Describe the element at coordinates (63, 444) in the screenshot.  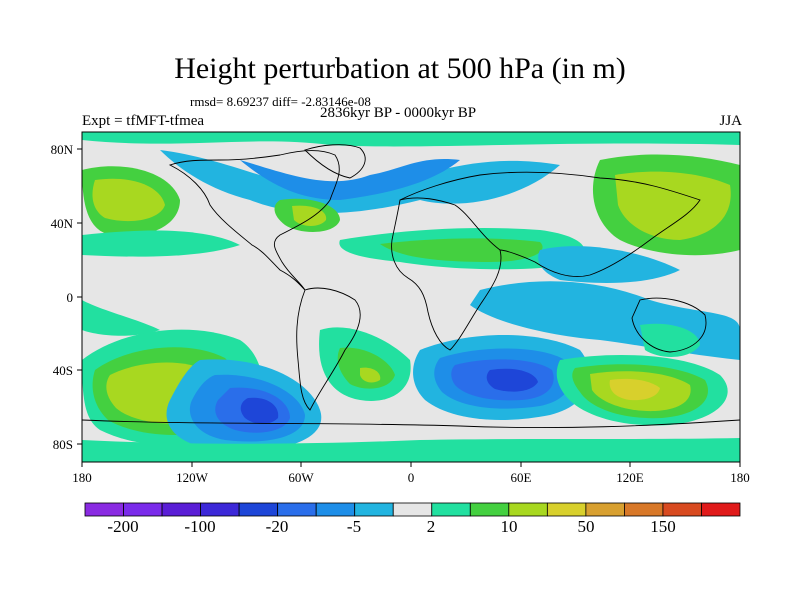
I see `lat-label-80s: 80S` at that location.